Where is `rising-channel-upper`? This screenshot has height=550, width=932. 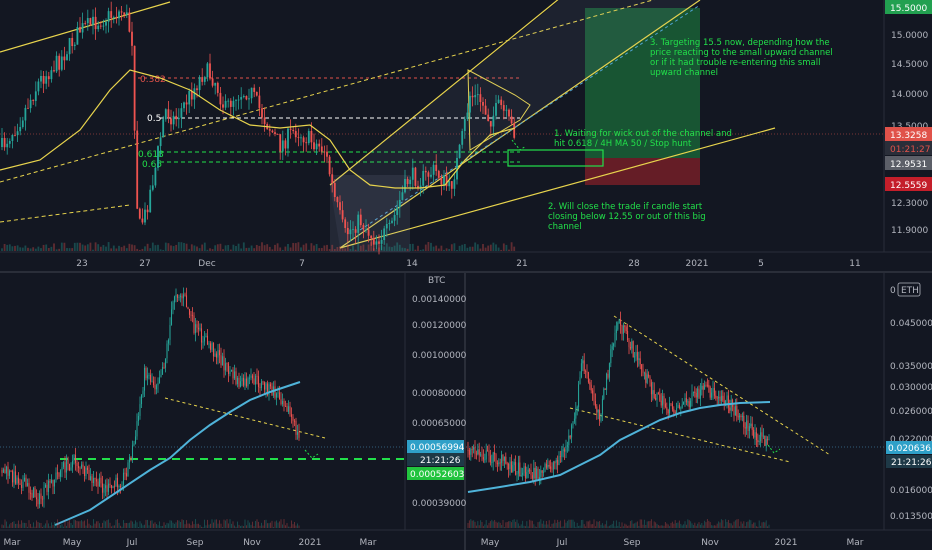 rising-channel-upper is located at coordinates (444, 93).